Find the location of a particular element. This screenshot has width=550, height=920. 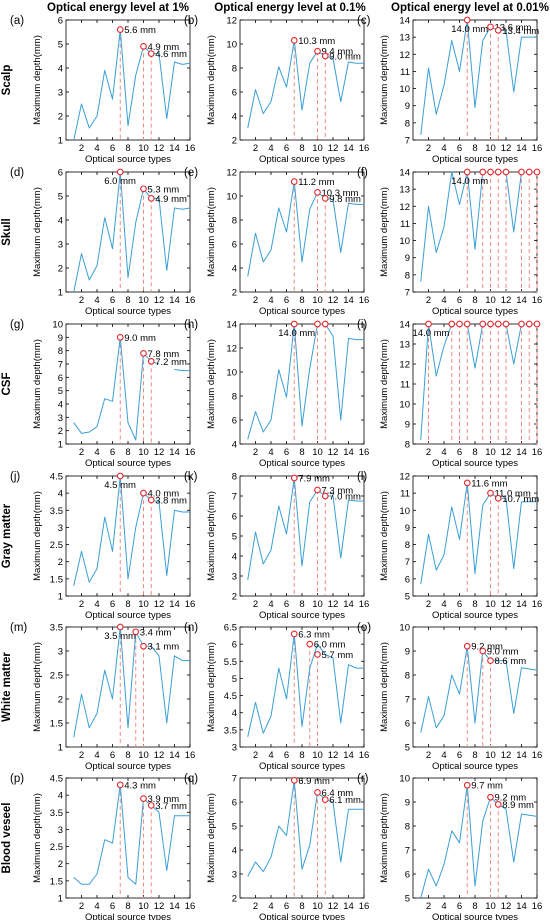

y-tick-label: 2 is located at coordinates (60, 117).